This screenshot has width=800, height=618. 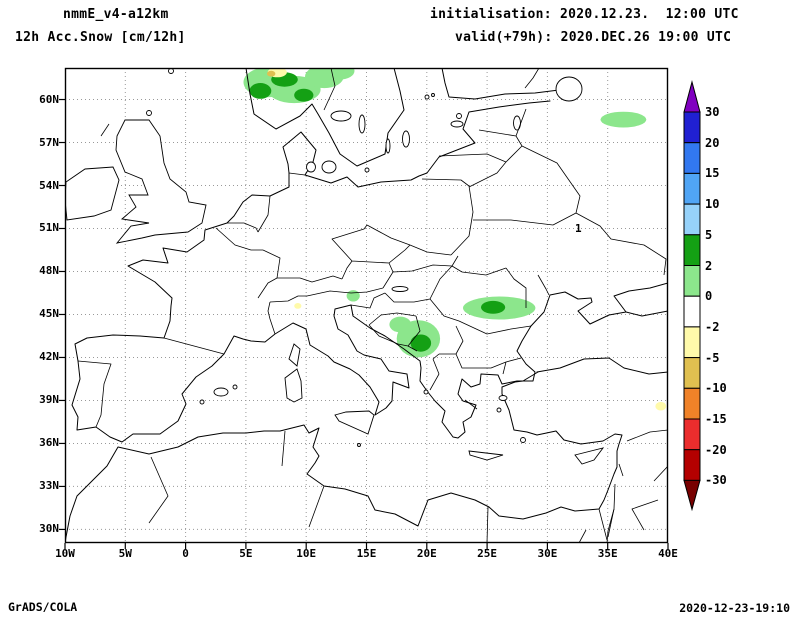 I want to click on lat-tick-label: 51N, so click(x=49, y=228).